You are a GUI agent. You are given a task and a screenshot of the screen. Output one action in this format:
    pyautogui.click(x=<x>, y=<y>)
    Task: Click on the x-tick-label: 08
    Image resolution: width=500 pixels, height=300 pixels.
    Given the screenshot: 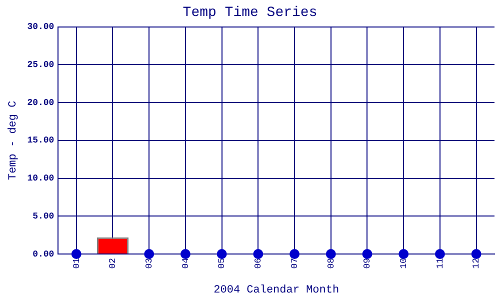 What is the action you would take?
    pyautogui.click(x=331, y=263)
    